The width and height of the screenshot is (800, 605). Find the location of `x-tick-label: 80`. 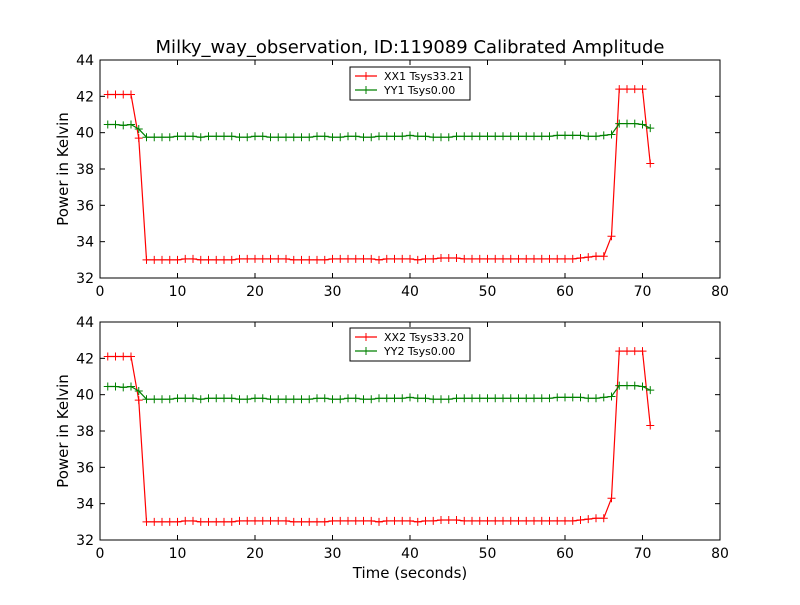

x-tick-label: 80 is located at coordinates (720, 292).